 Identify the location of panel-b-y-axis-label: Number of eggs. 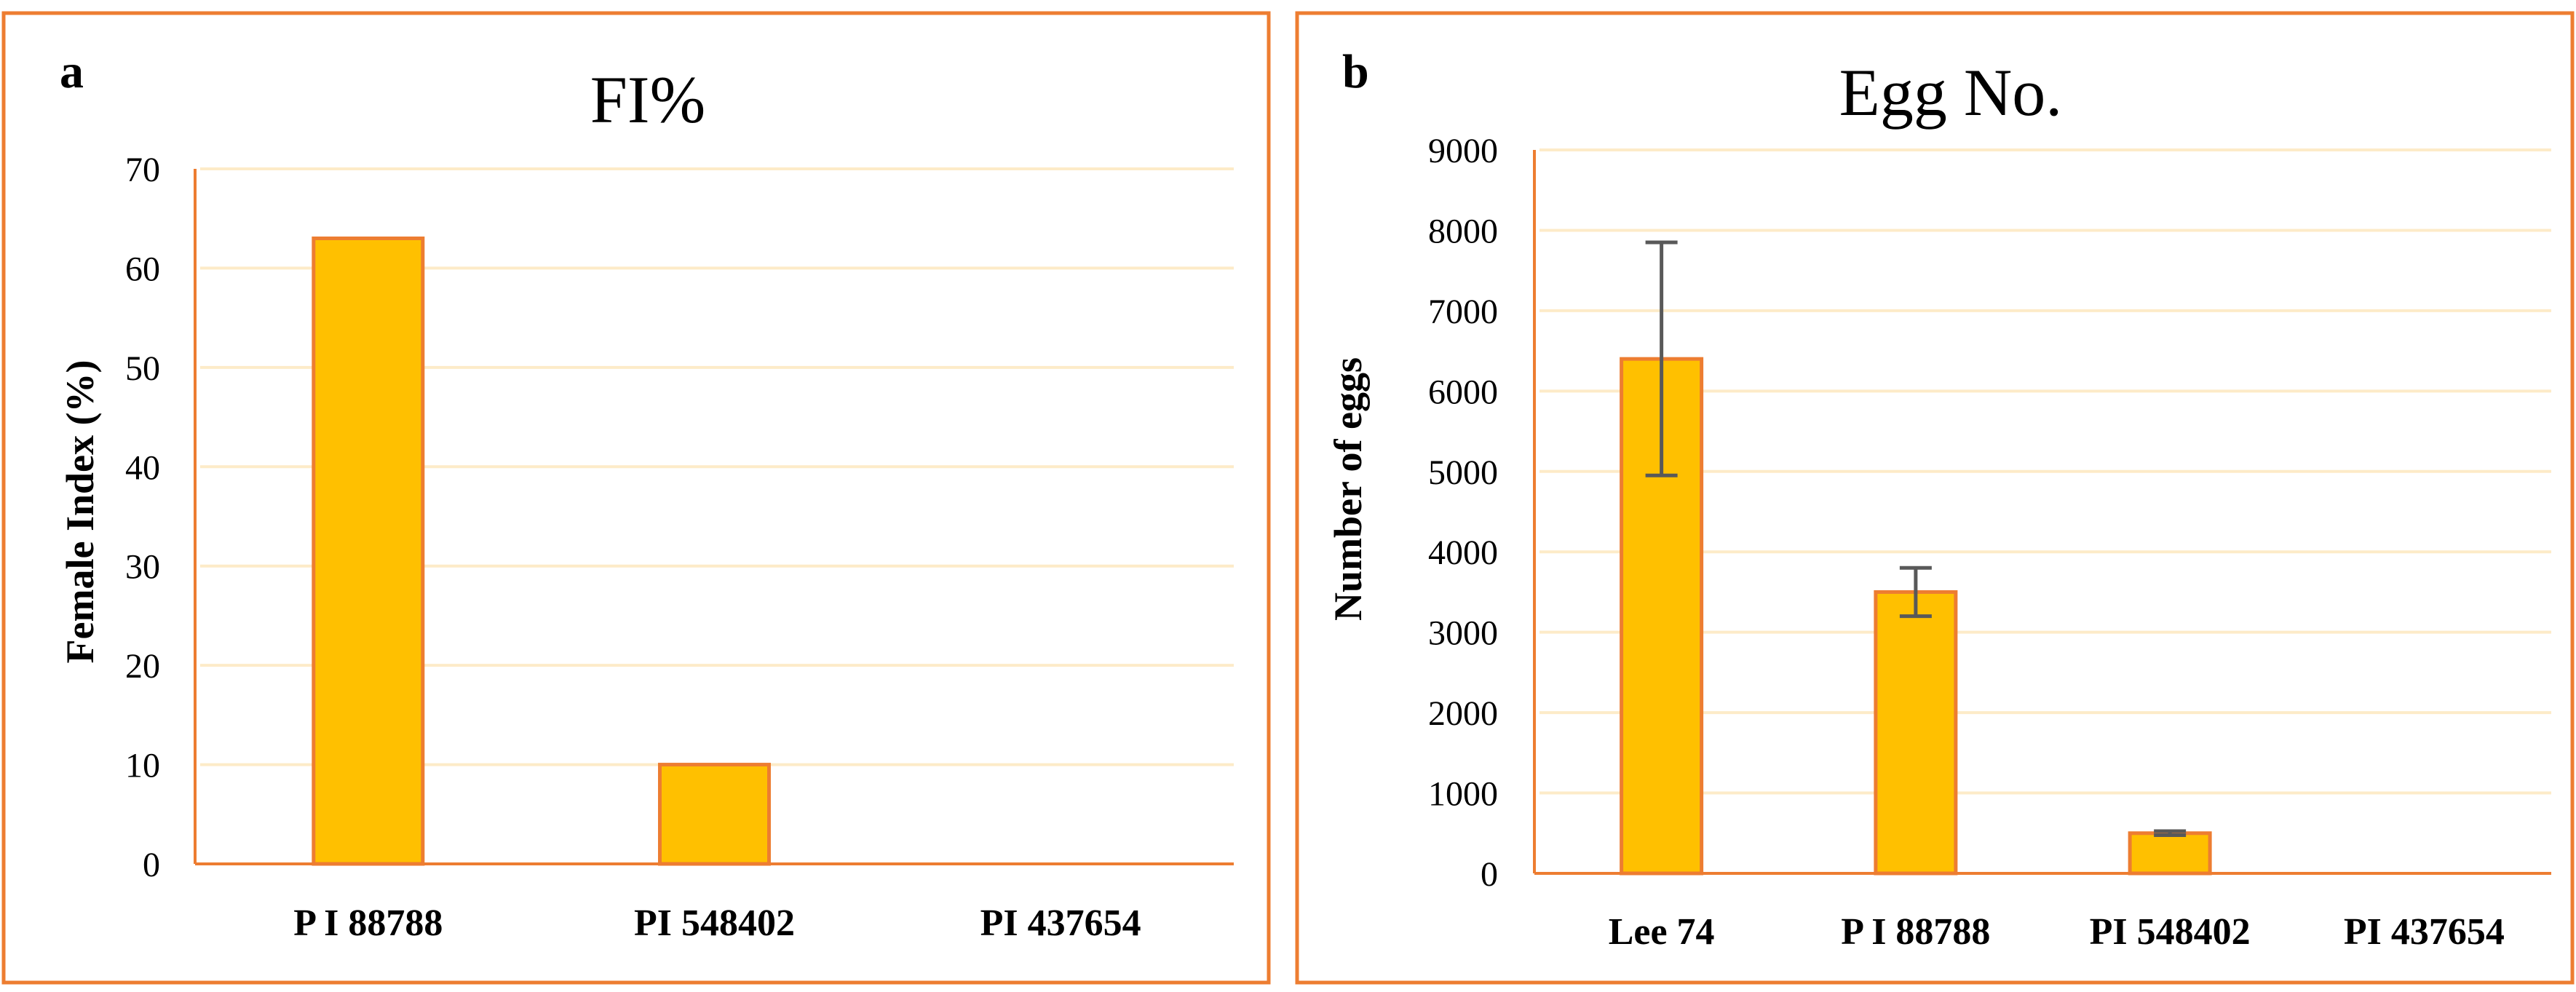
(1348, 489).